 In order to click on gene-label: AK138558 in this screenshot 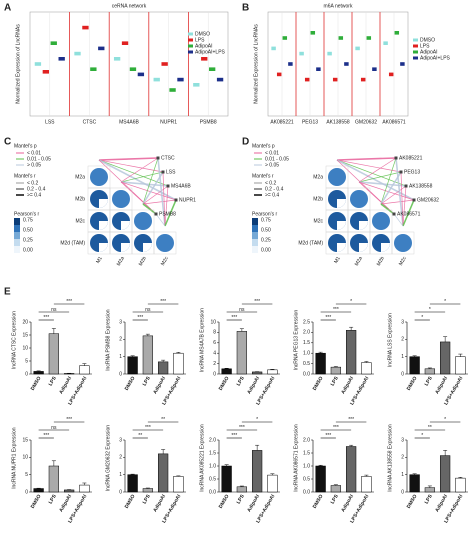, I will do `click(421, 186)`.